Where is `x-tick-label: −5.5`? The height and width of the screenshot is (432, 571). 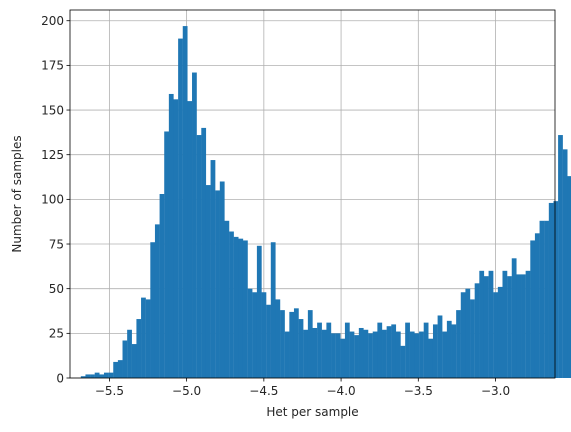
x-tick-label: −5.5 is located at coordinates (109, 391).